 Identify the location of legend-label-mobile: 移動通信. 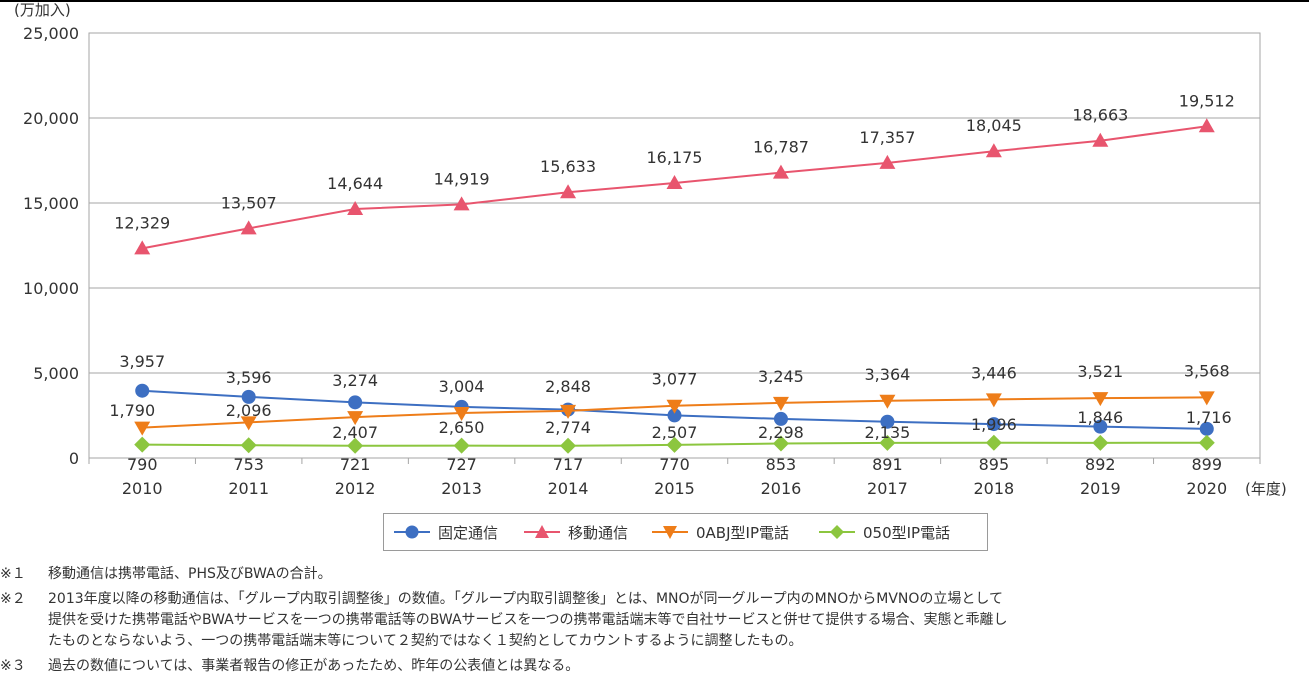
(598, 532).